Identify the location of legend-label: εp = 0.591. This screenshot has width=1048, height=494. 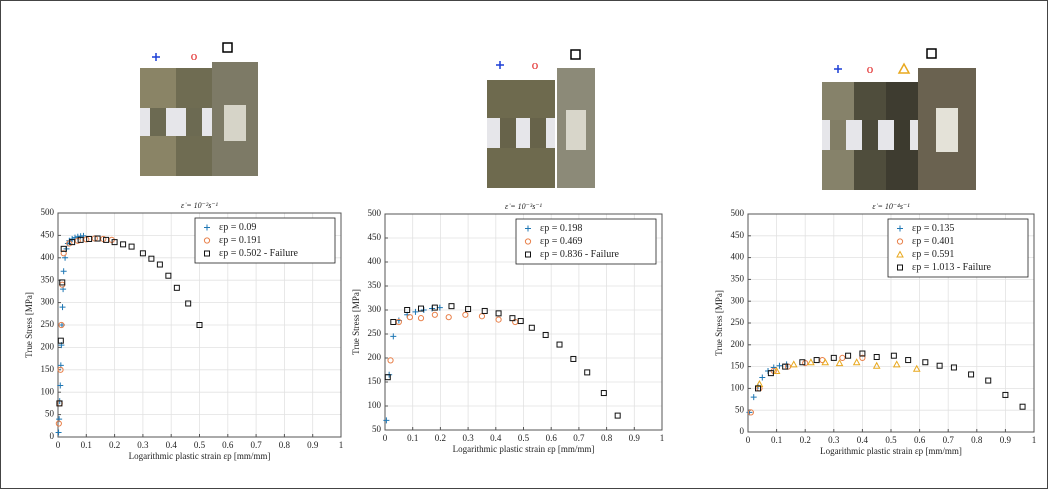
(933, 254).